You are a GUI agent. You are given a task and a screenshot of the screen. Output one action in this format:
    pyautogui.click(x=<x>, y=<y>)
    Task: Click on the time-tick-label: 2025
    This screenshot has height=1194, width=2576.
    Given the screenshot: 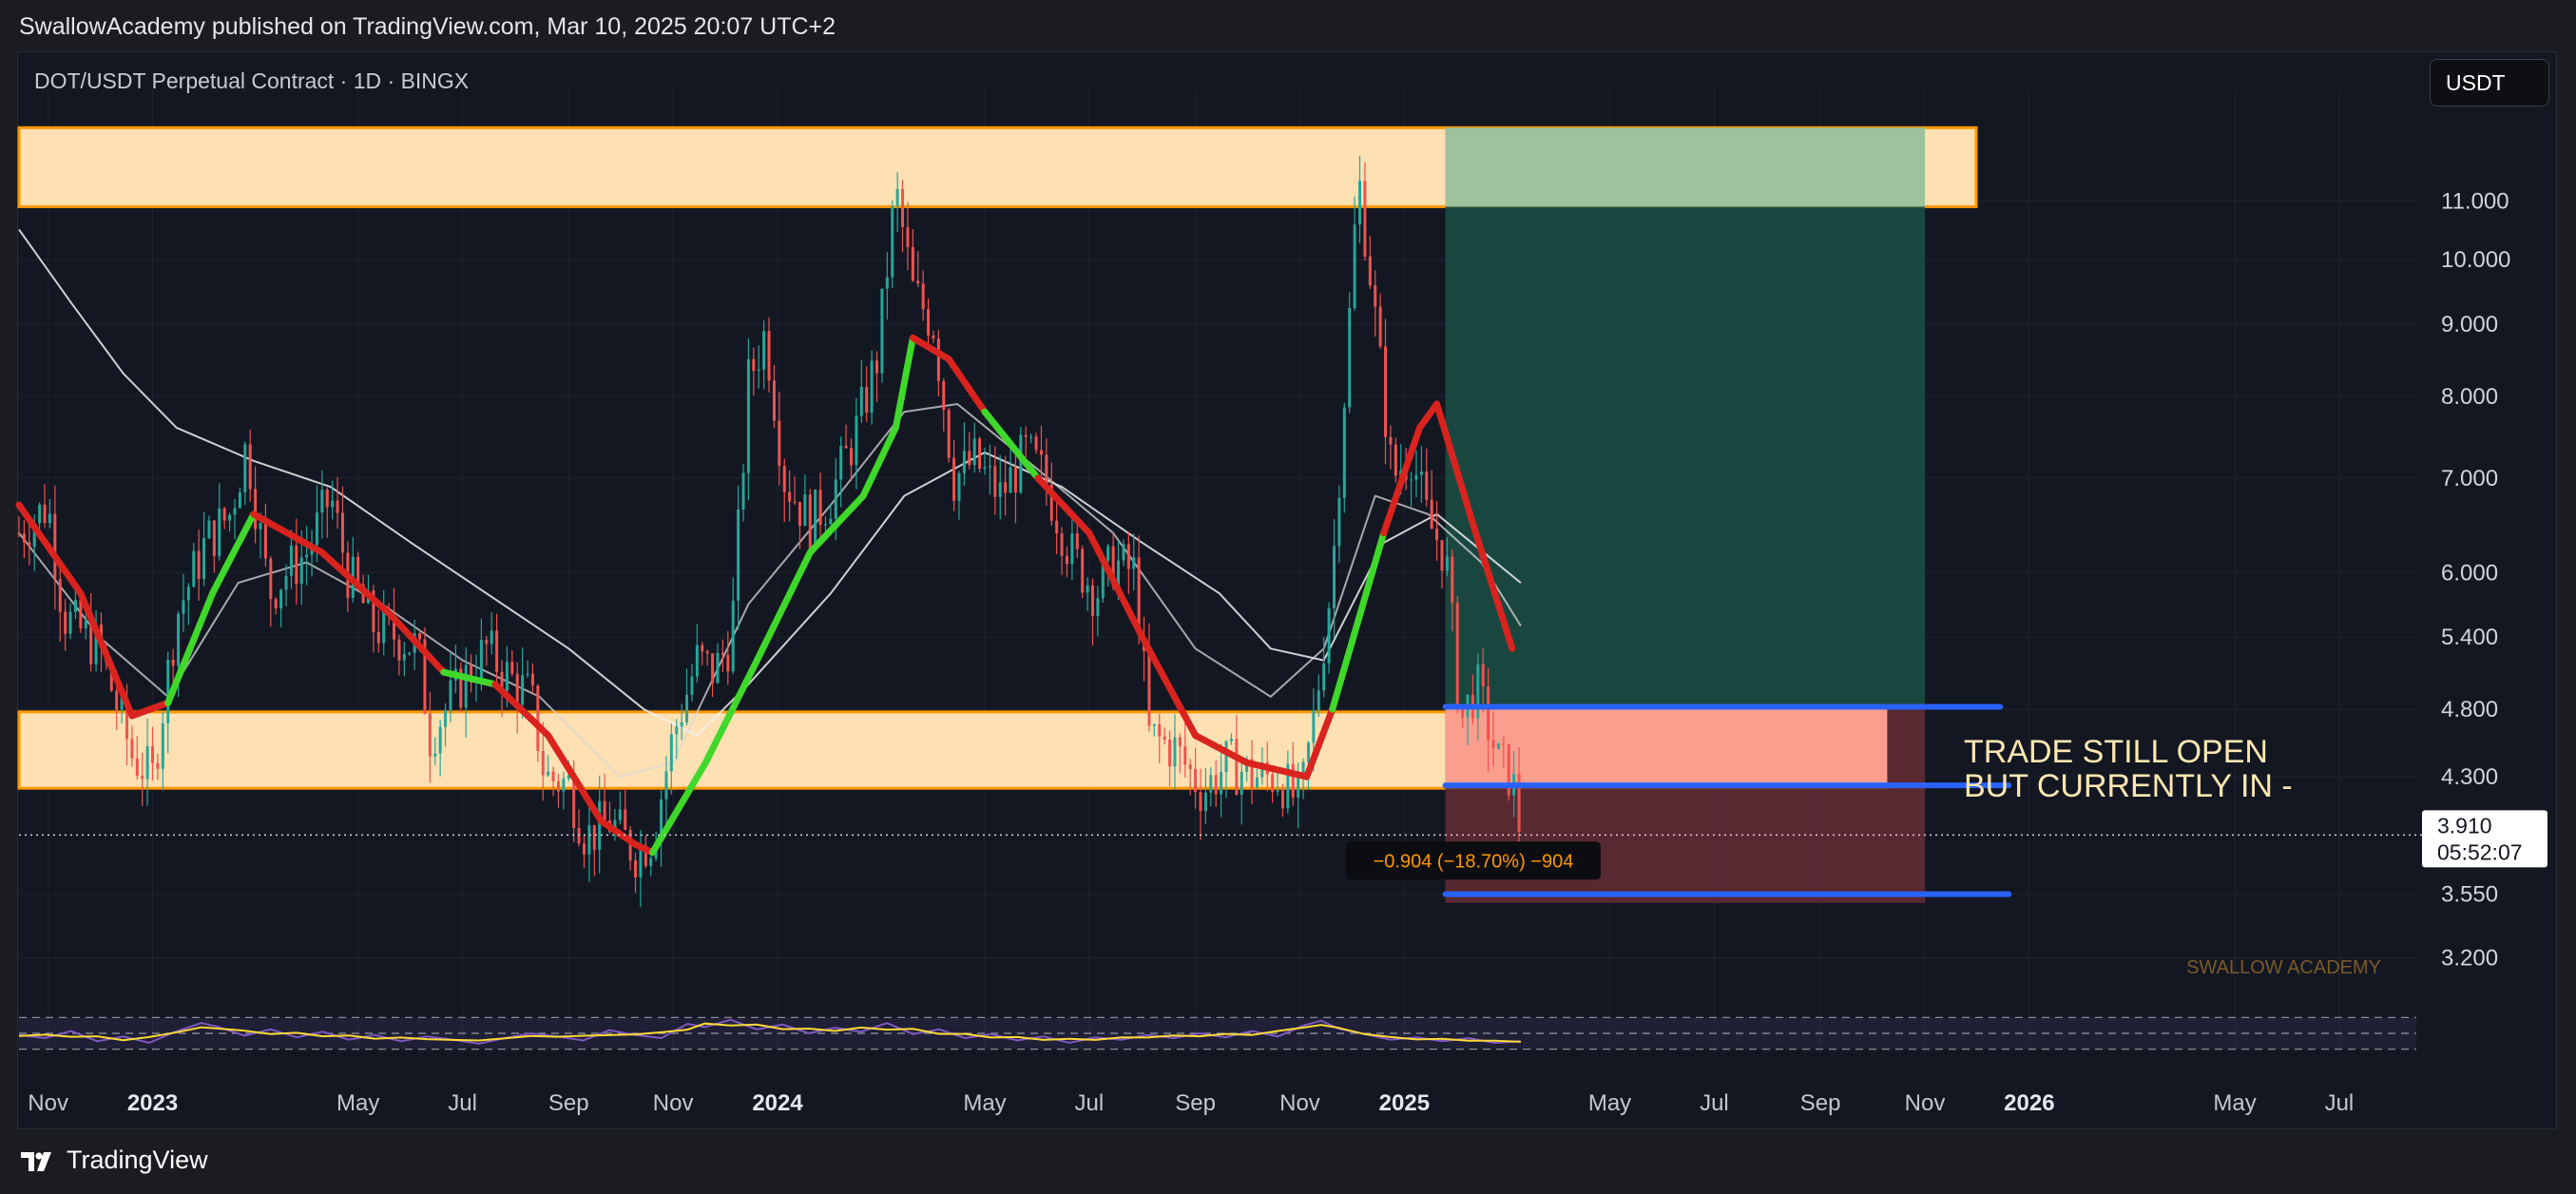 What is the action you would take?
    pyautogui.click(x=1404, y=1103)
    